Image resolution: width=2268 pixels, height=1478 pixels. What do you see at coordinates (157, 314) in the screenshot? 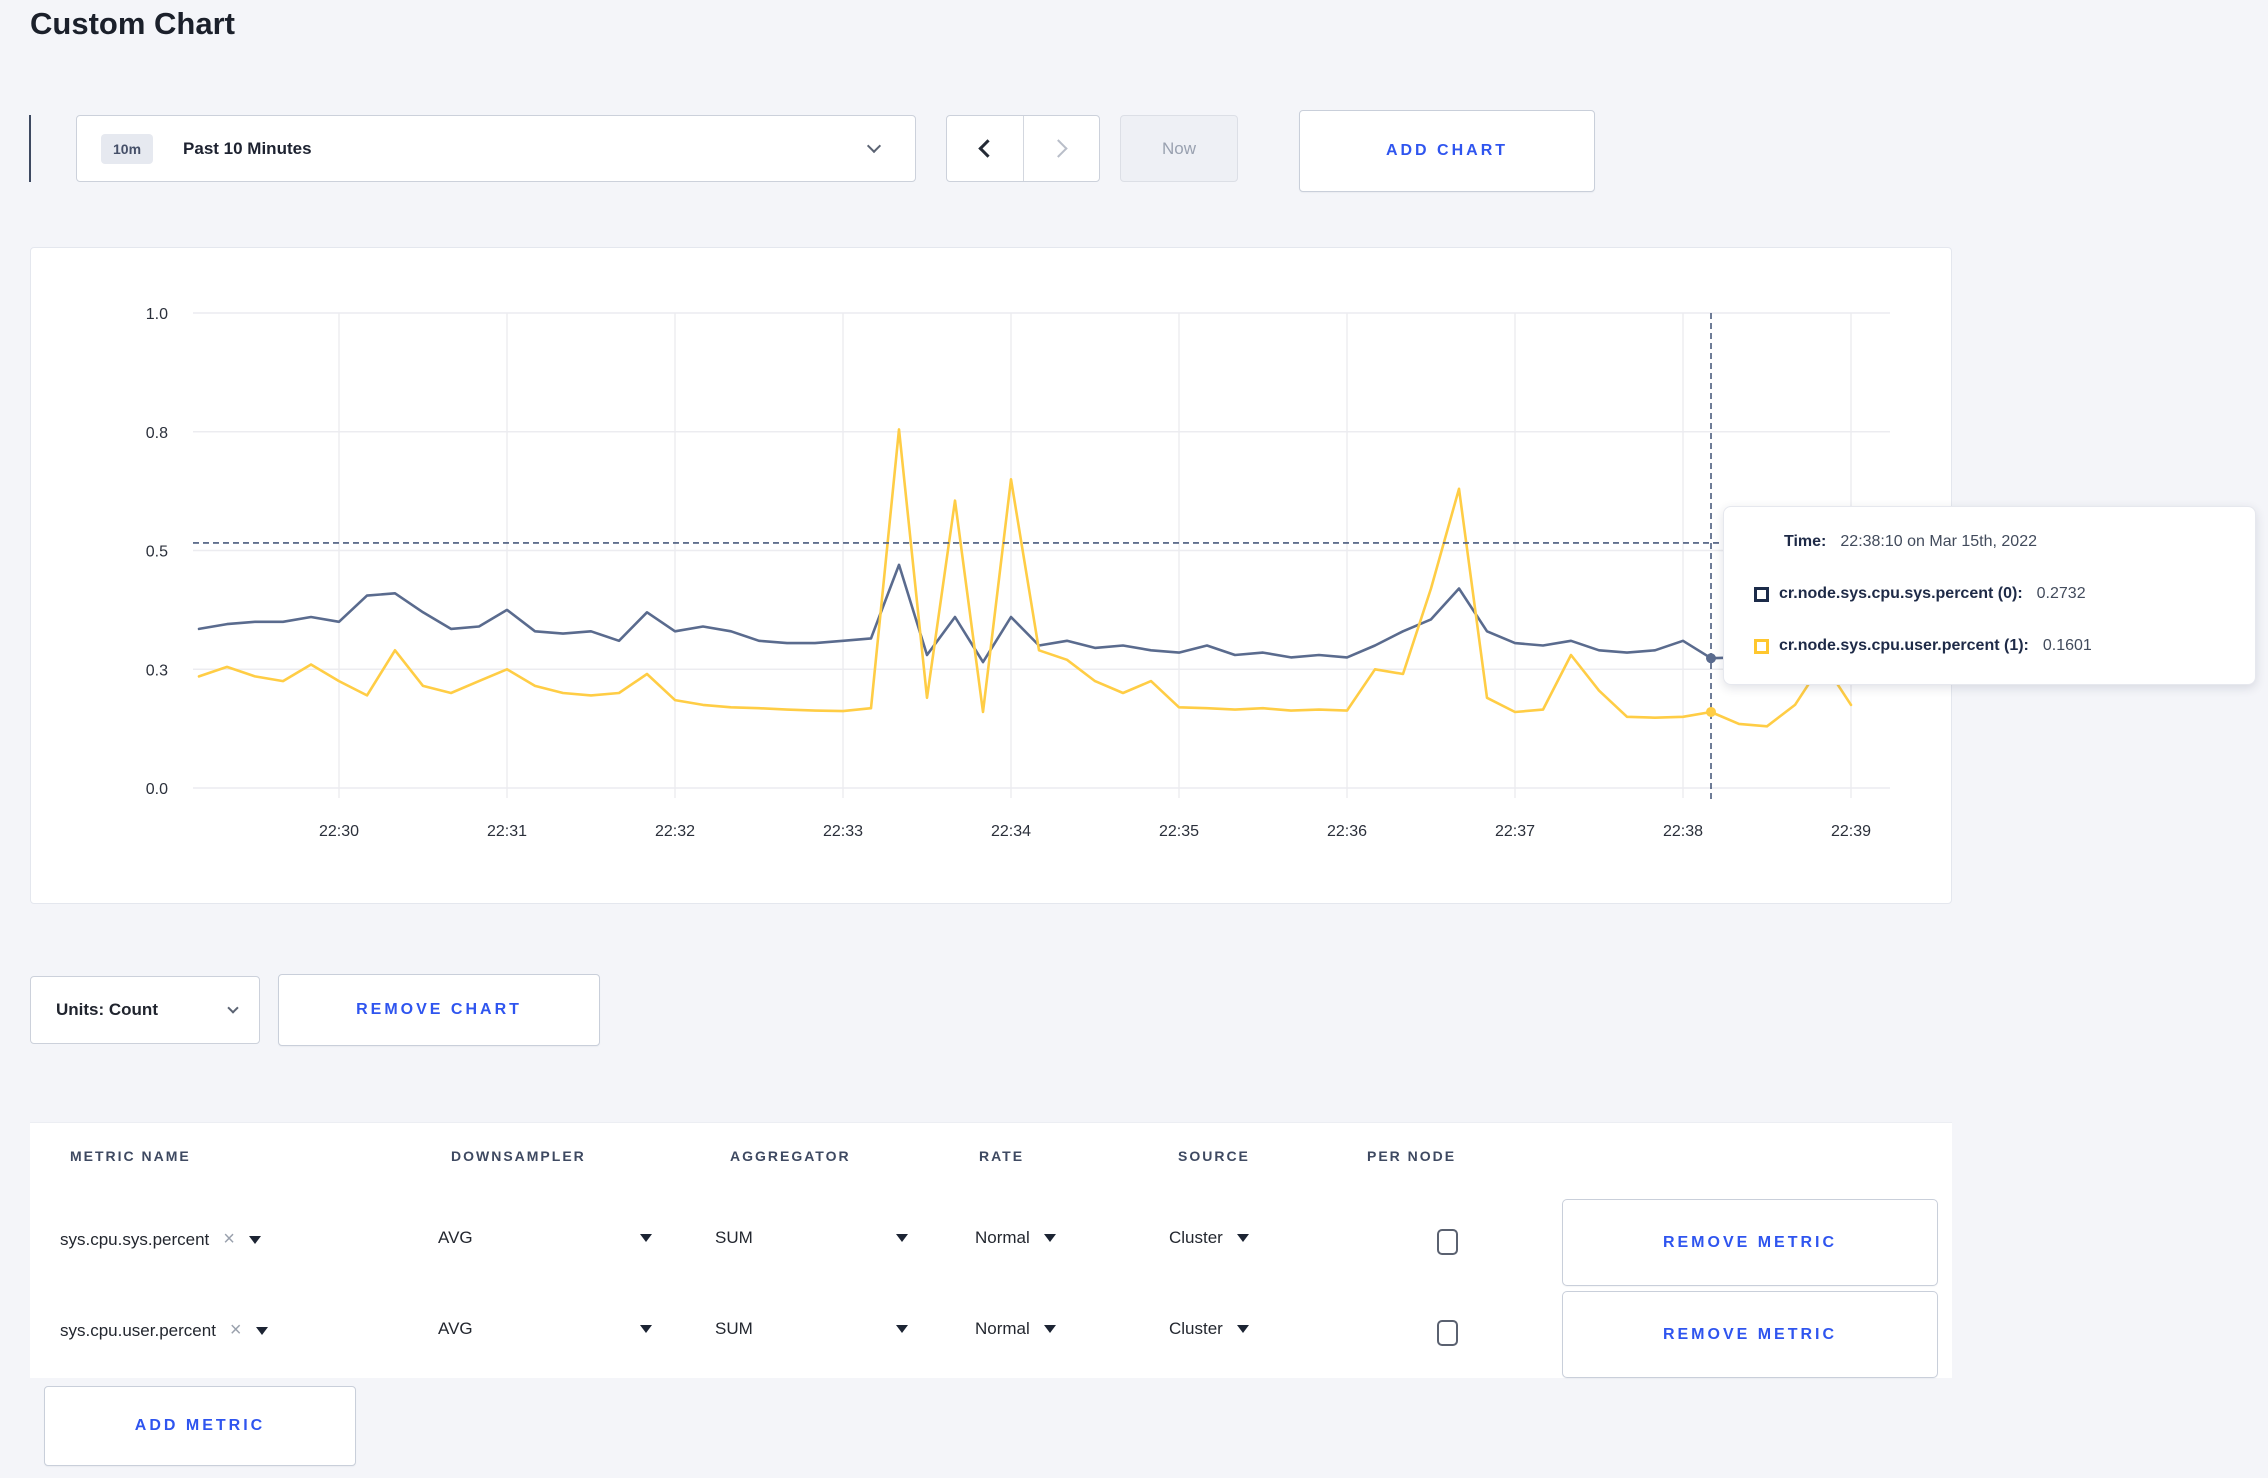
I see `y-axis-tick-label: 1.0` at bounding box center [157, 314].